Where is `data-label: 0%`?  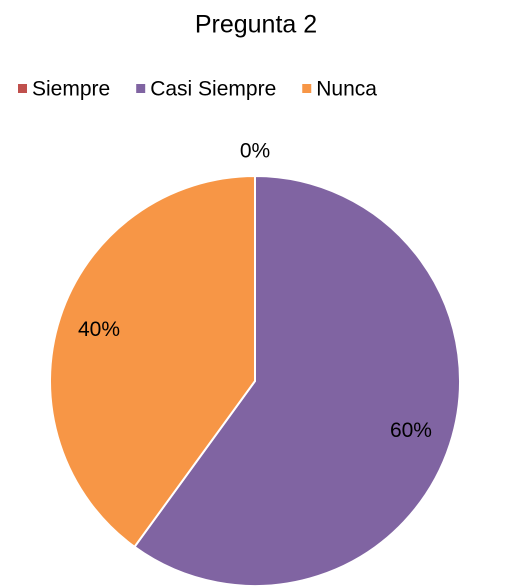 data-label: 0% is located at coordinates (255, 151).